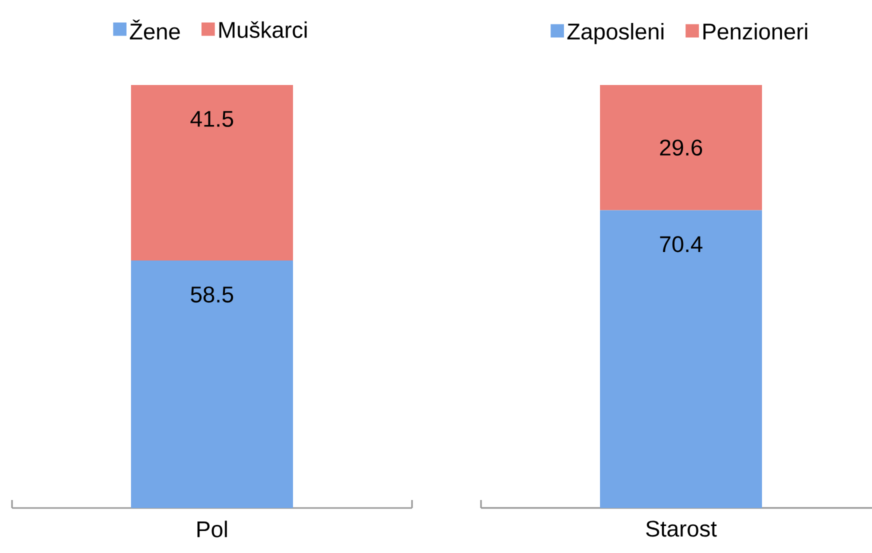 Image resolution: width=872 pixels, height=553 pixels. Describe the element at coordinates (212, 119) in the screenshot. I see `data-label: 41.5` at that location.